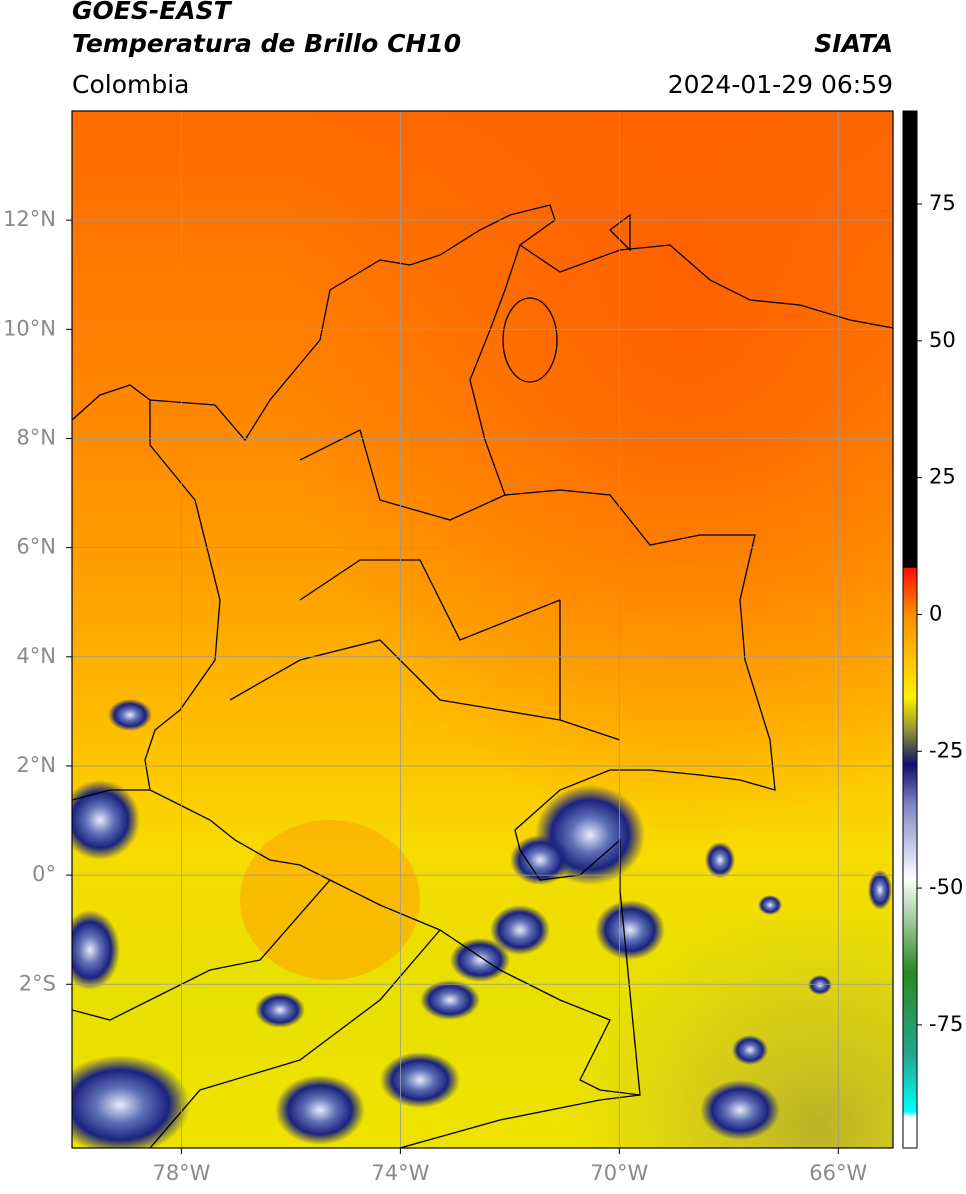 Image resolution: width=966 pixels, height=1194 pixels. What do you see at coordinates (780, 84) in the screenshot?
I see `datetime: 2024-01-29 06:59` at bounding box center [780, 84].